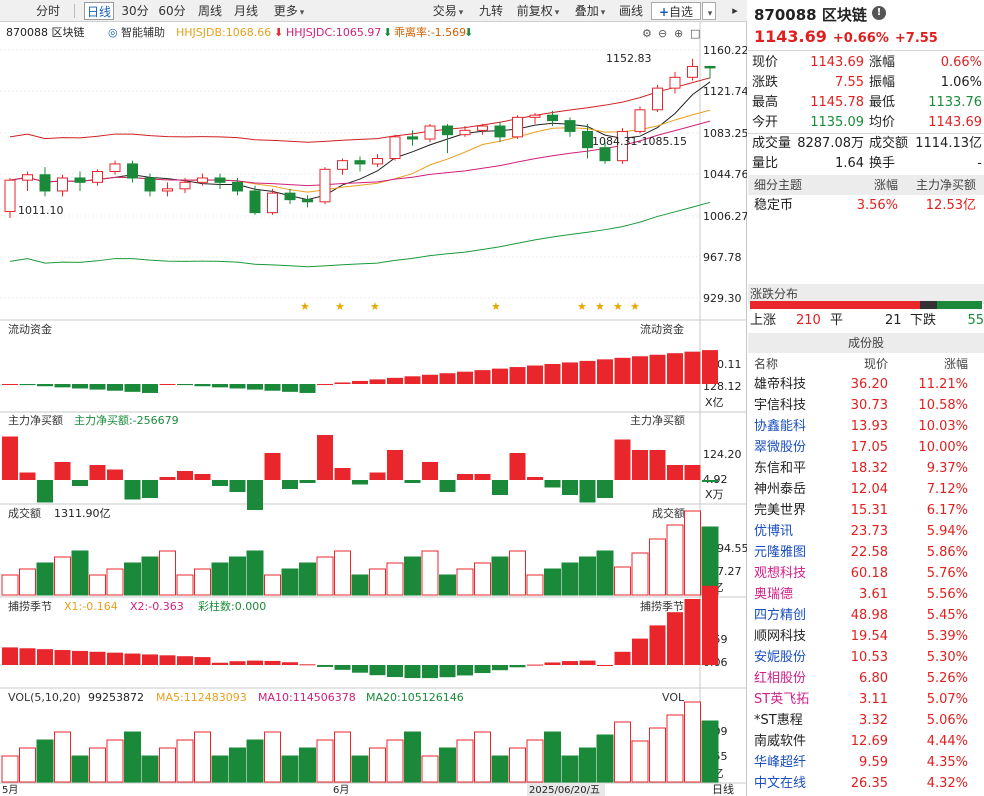 This screenshot has height=796, width=984. What do you see at coordinates (639, 141) in the screenshot?
I see `mid-annotation: 1084.31-1085.15` at bounding box center [639, 141].